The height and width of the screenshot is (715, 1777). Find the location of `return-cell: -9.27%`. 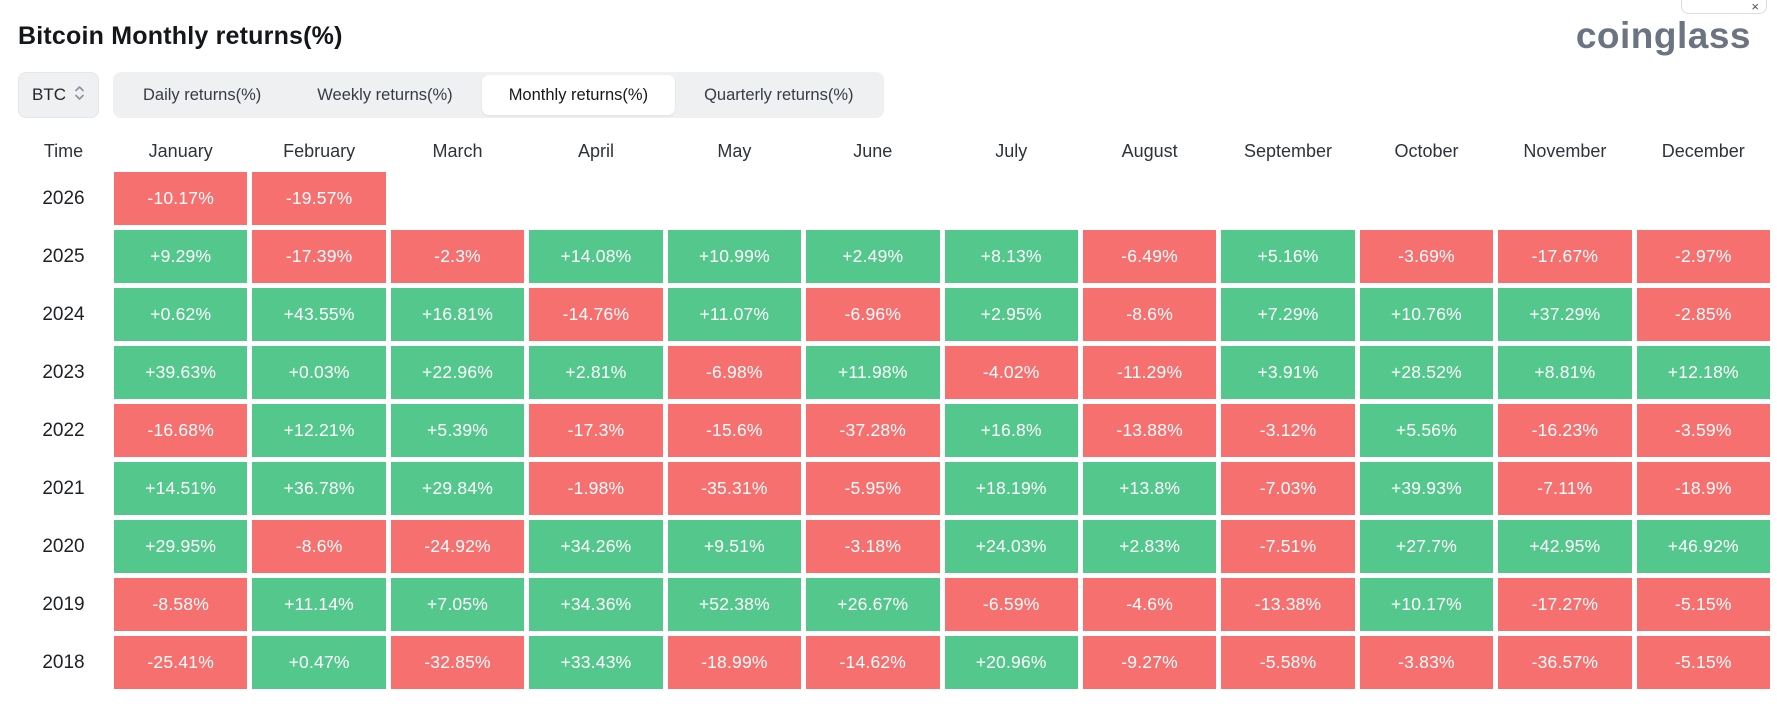

return-cell: -9.27% is located at coordinates (1149, 662).